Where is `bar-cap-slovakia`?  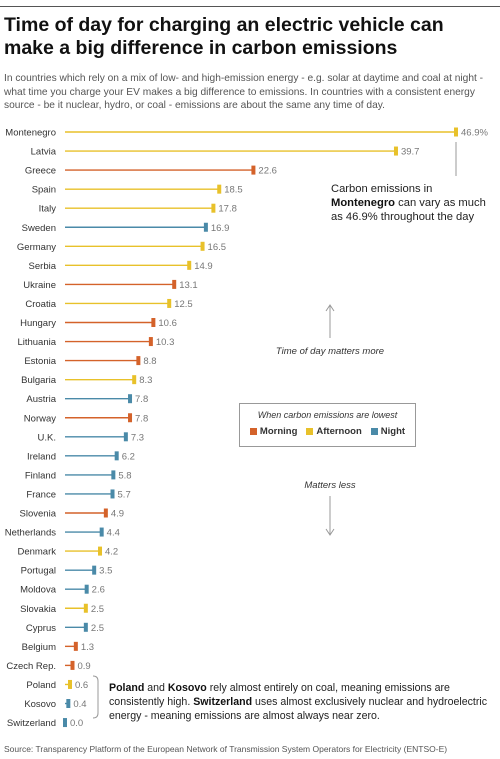 bar-cap-slovakia is located at coordinates (85, 608).